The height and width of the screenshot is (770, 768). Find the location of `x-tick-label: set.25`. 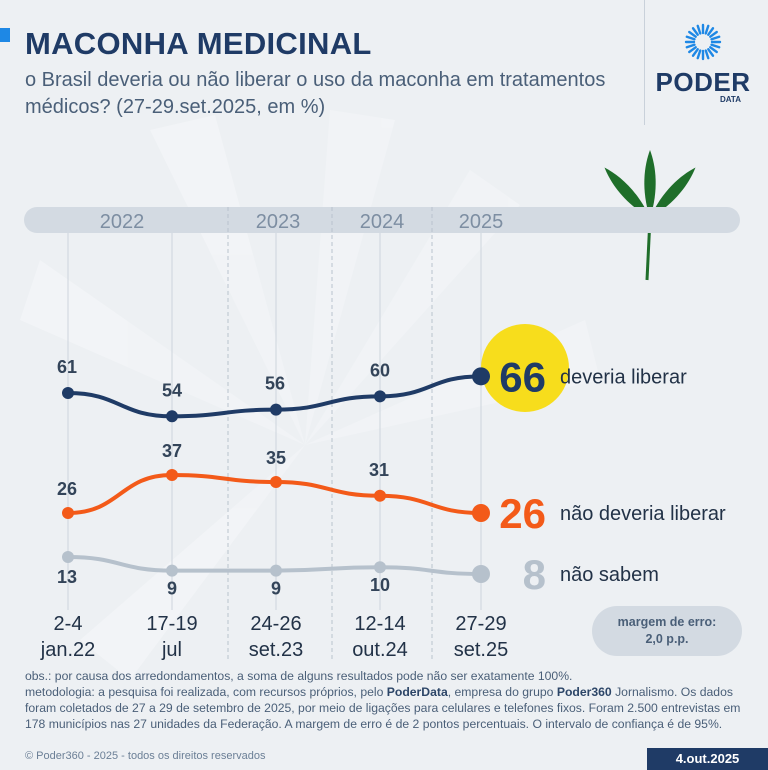

x-tick-label: set.25 is located at coordinates (481, 650).